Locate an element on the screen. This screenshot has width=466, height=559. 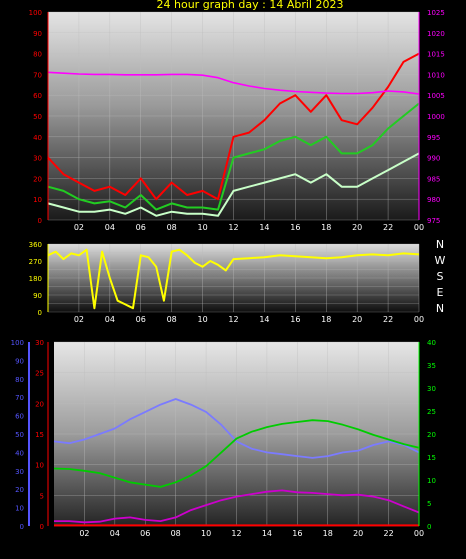
humidity-axis-tick-label: 0 is located at coordinates (22, 527).